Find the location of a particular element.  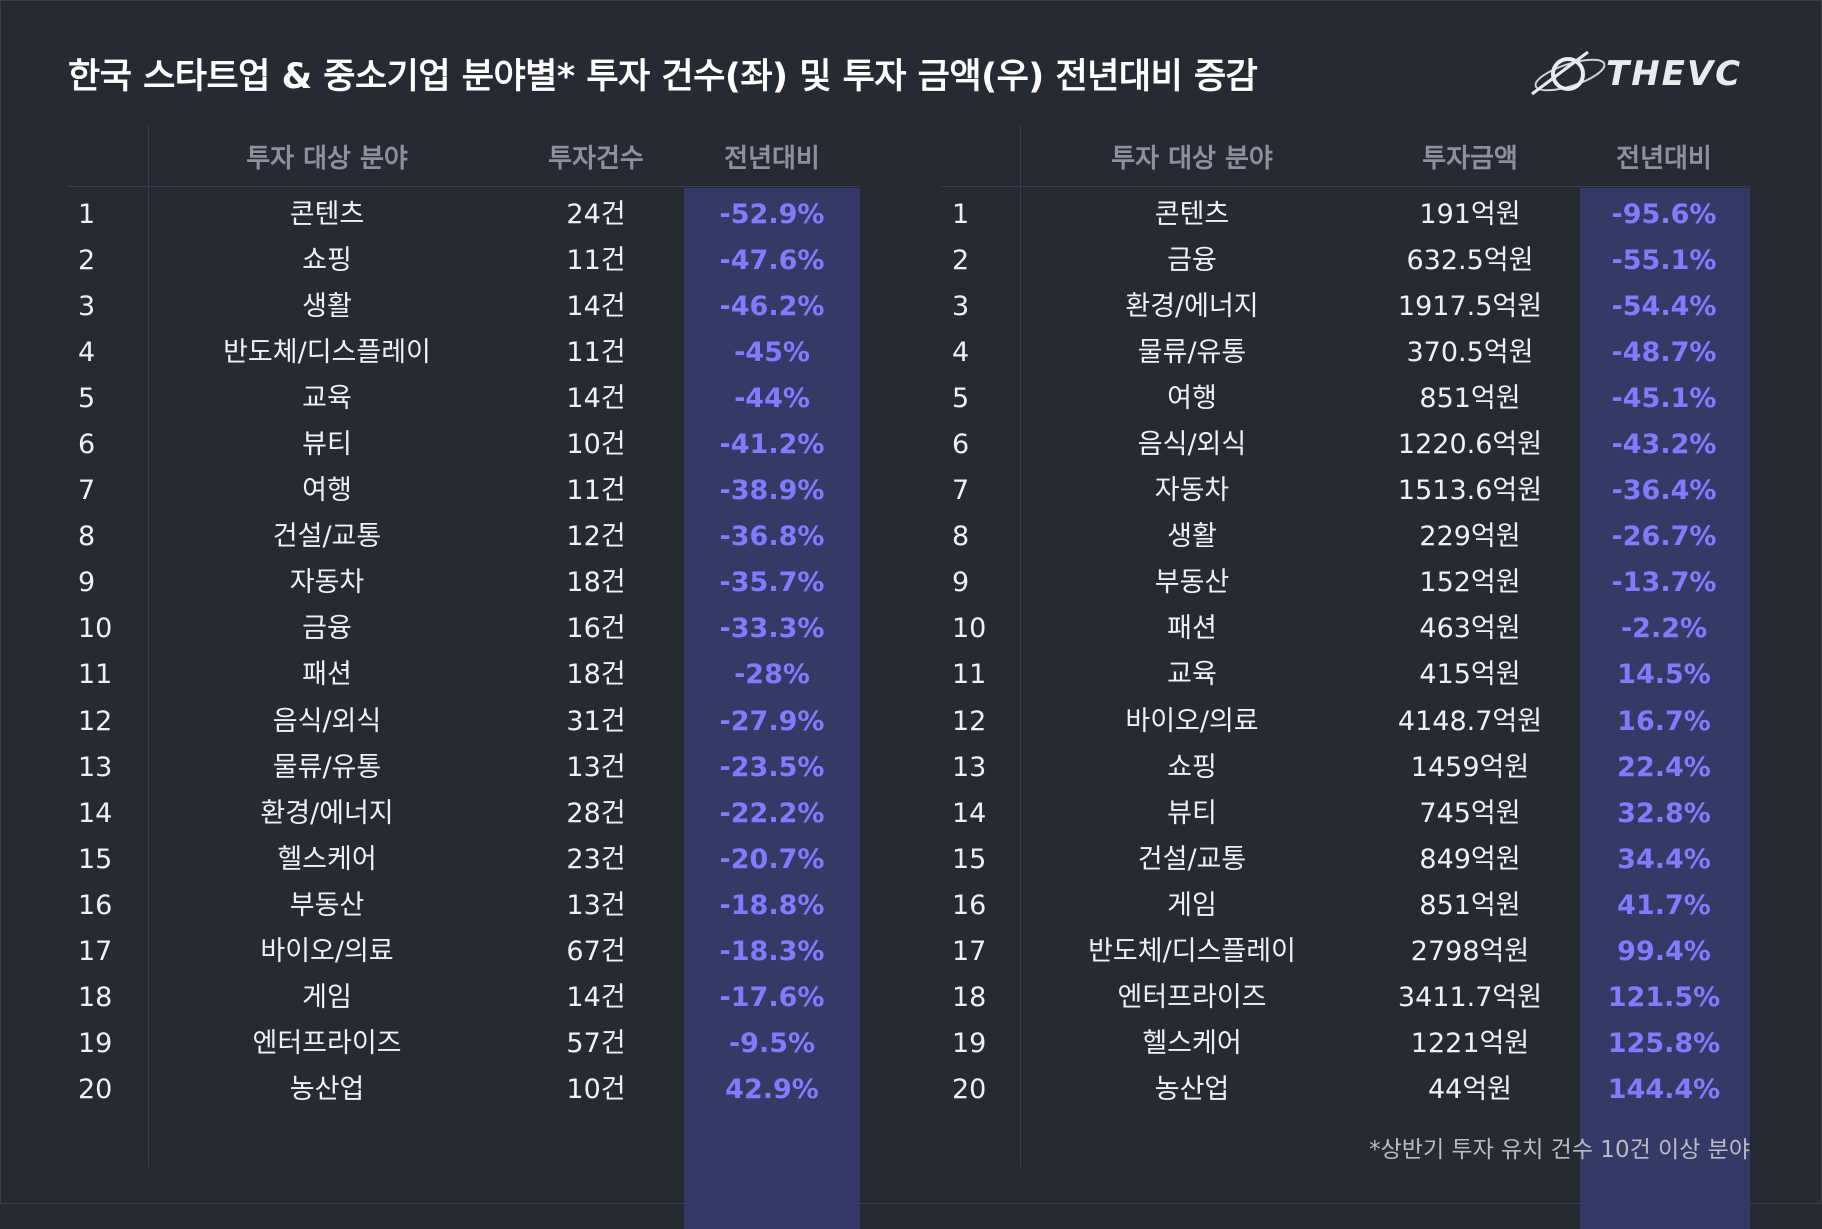

value-cell: 13건 is located at coordinates (596, 767).